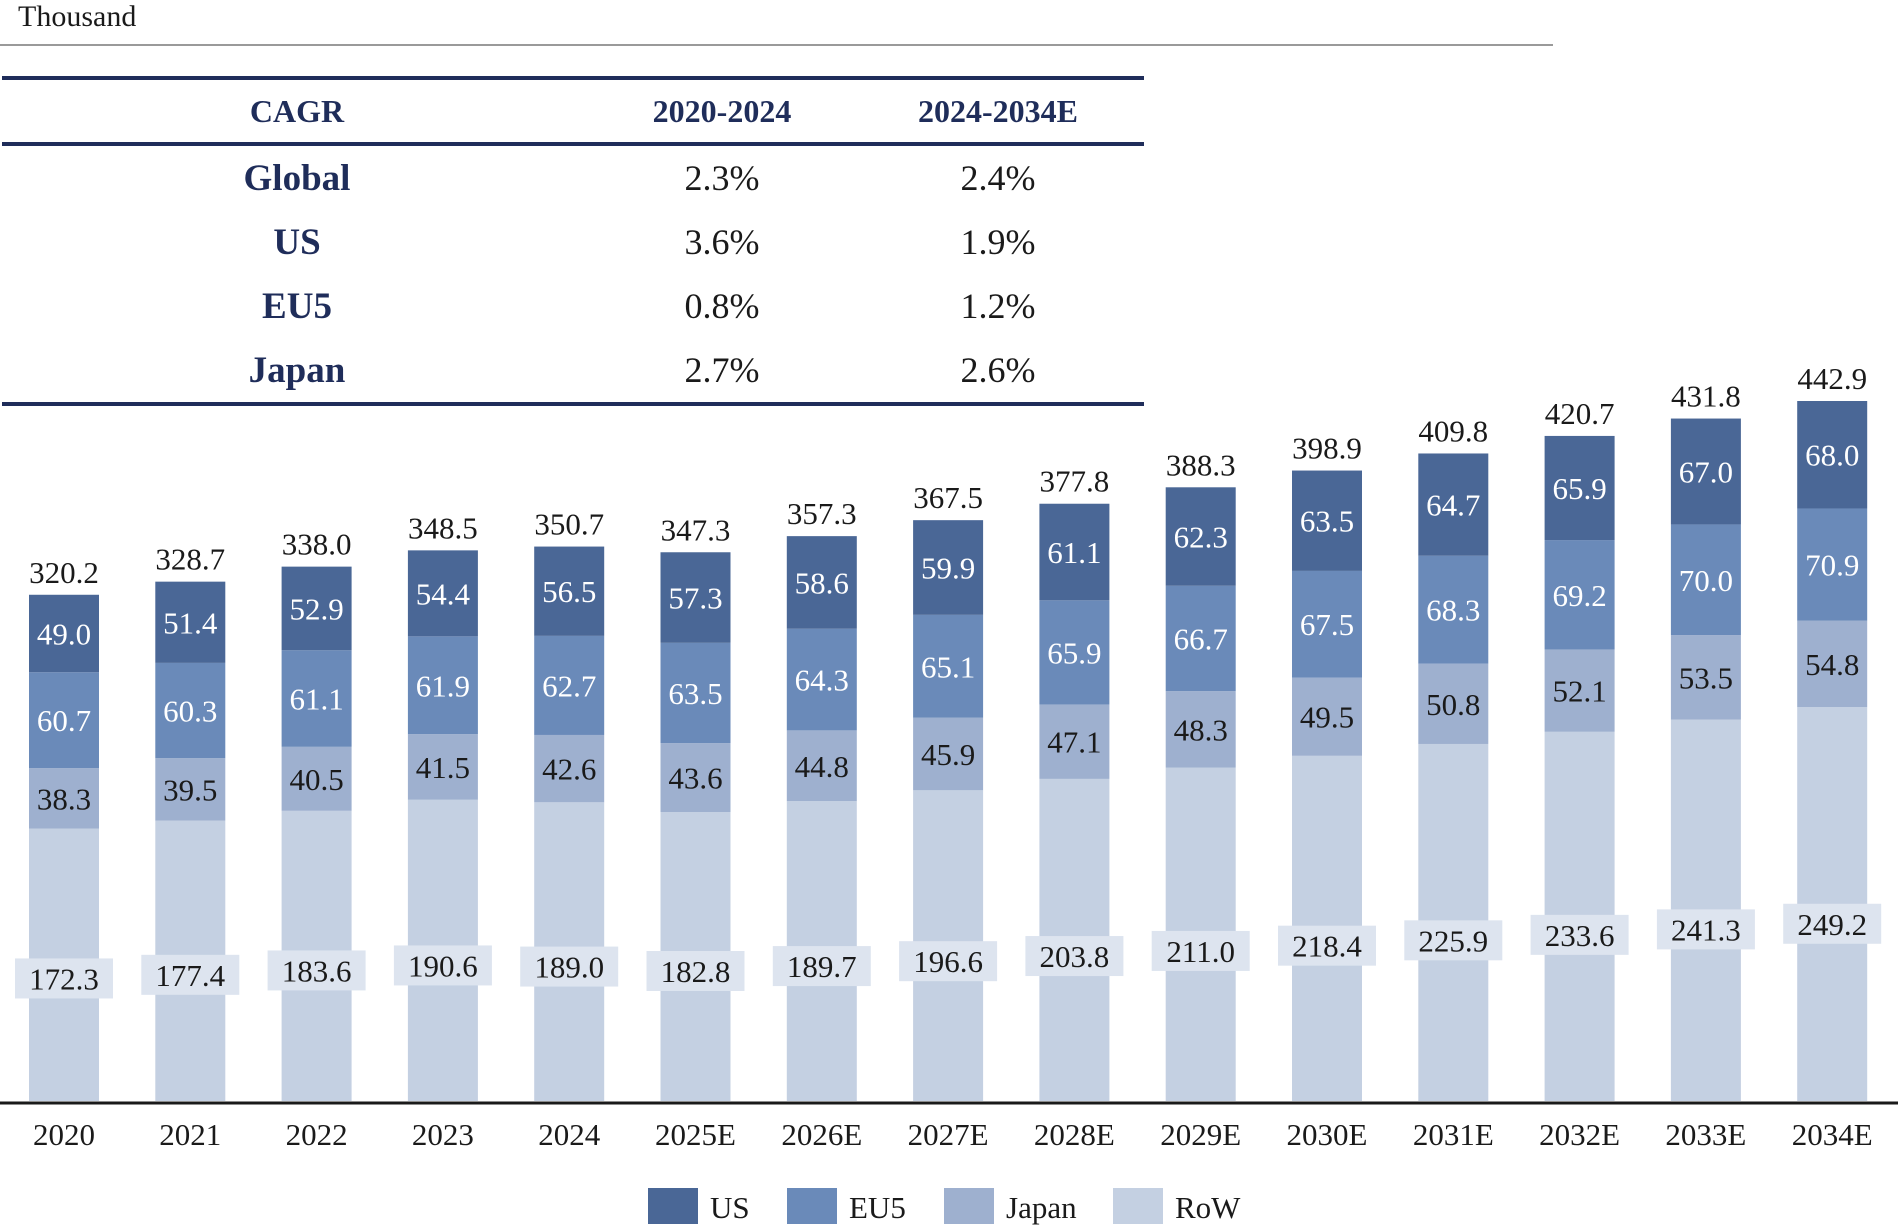  I want to click on bar-segment-eu5-2025e, so click(695, 693).